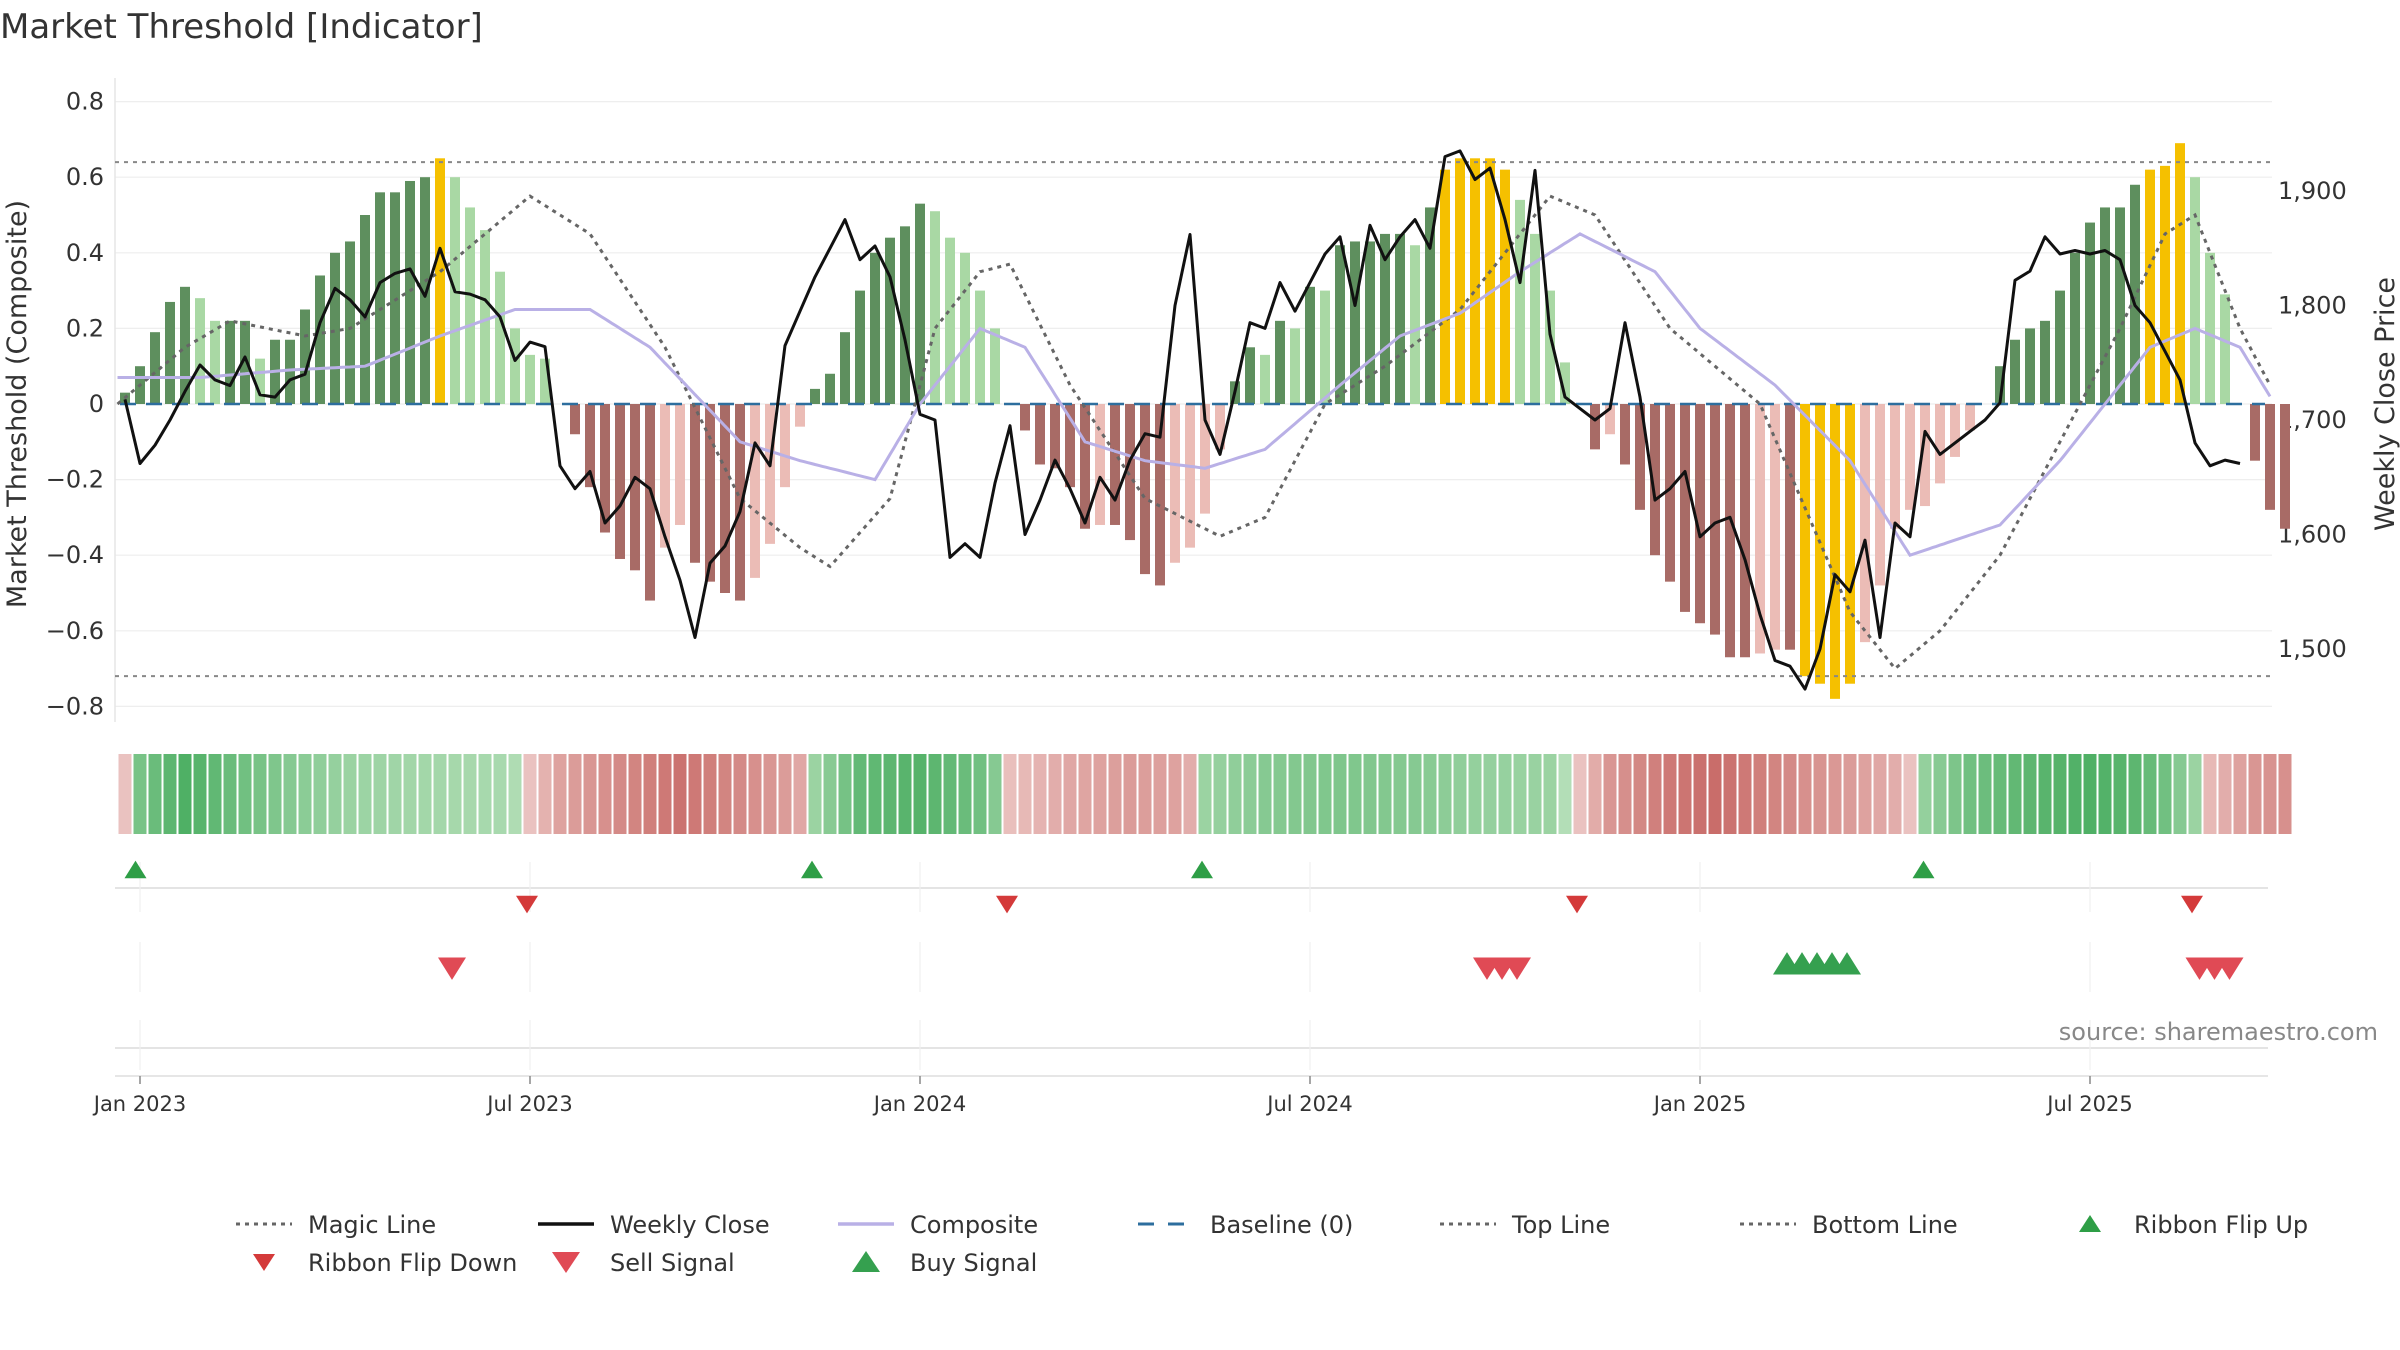 This screenshot has width=2400, height=1350. What do you see at coordinates (17, 404) in the screenshot?
I see `y-left-axis-label: Market Threshold (Composite)` at bounding box center [17, 404].